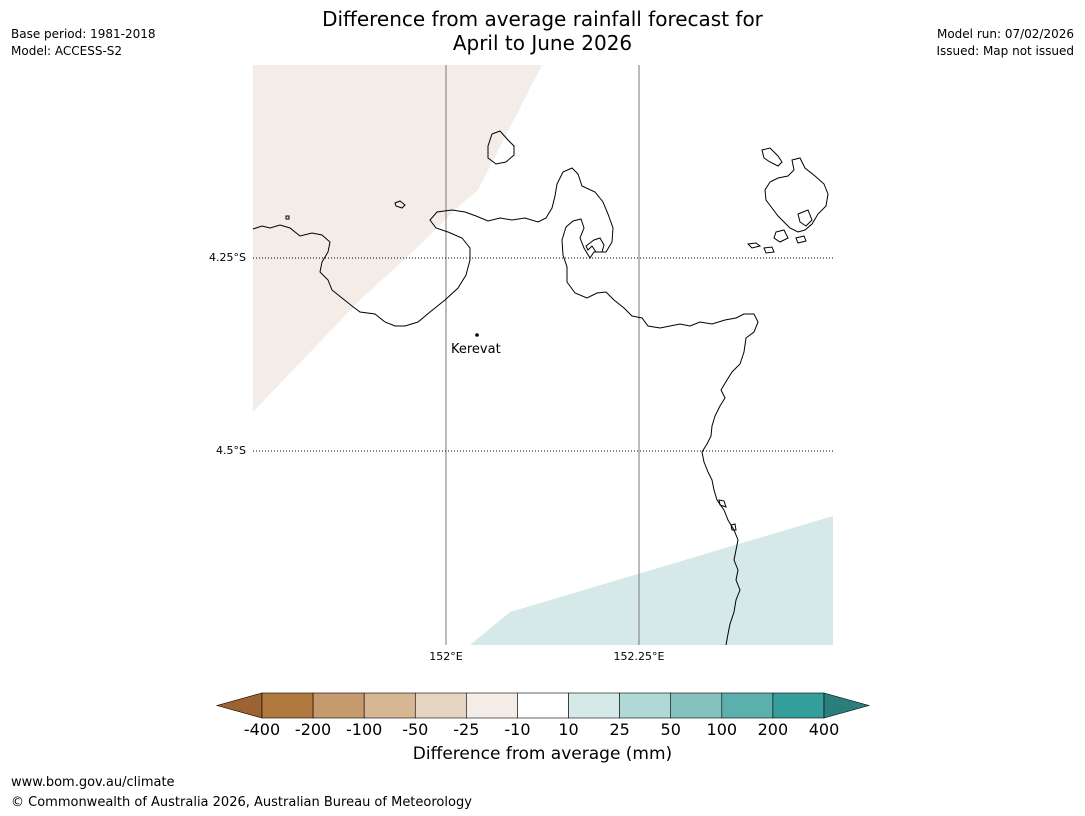 The image size is (1085, 816). What do you see at coordinates (722, 729) in the screenshot?
I see `colorbar-tick-label: 100` at bounding box center [722, 729].